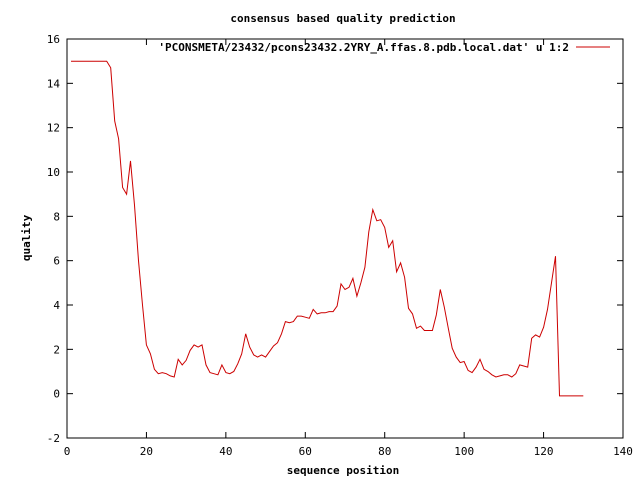 The width and height of the screenshot is (640, 484). Describe the element at coordinates (54, 83) in the screenshot. I see `y-tick-label: 14` at that location.